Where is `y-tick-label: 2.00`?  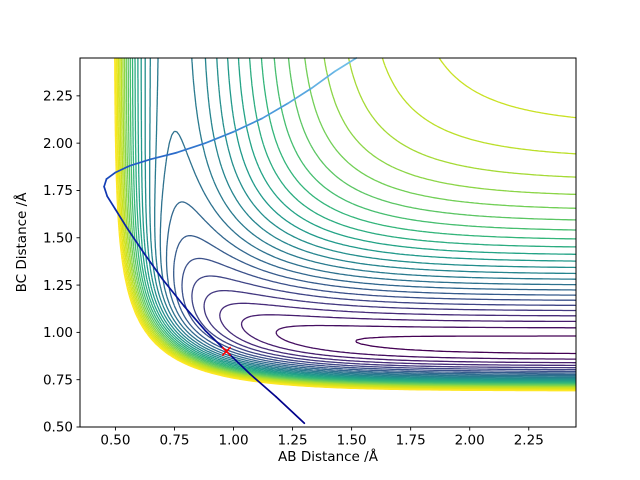 y-tick-label: 2.00 is located at coordinates (58, 144).